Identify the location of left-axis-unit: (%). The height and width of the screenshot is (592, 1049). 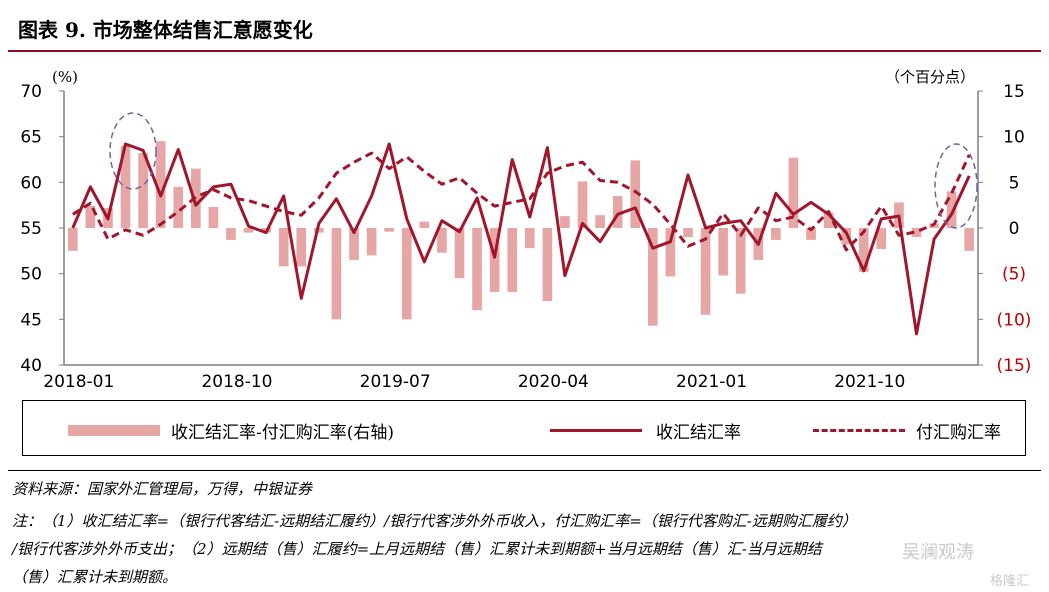
(65, 77).